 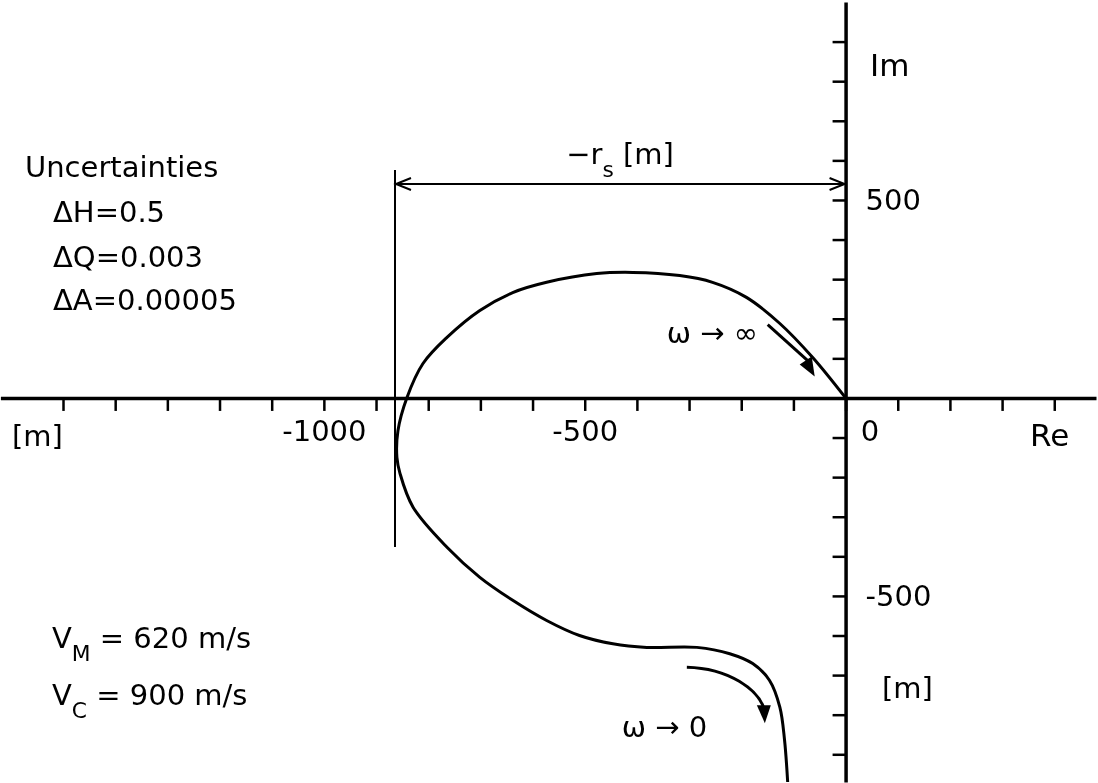 What do you see at coordinates (122, 167) in the screenshot?
I see `annotation: Uncertainties` at bounding box center [122, 167].